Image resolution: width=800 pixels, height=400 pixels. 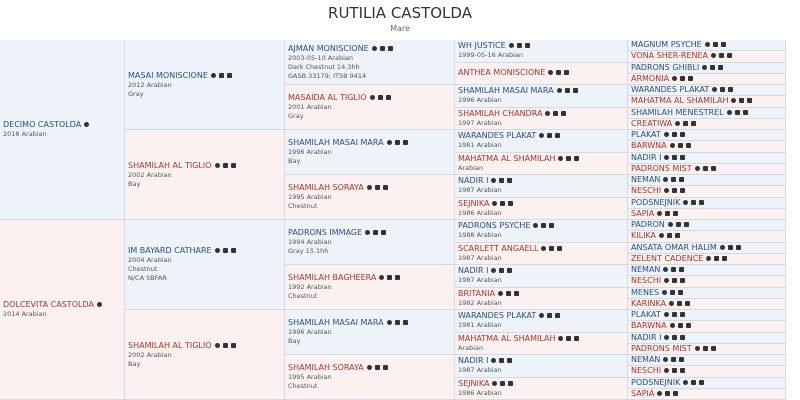 What do you see at coordinates (482, 46) in the screenshot?
I see `horse-name: WH JUSTICE` at bounding box center [482, 46].